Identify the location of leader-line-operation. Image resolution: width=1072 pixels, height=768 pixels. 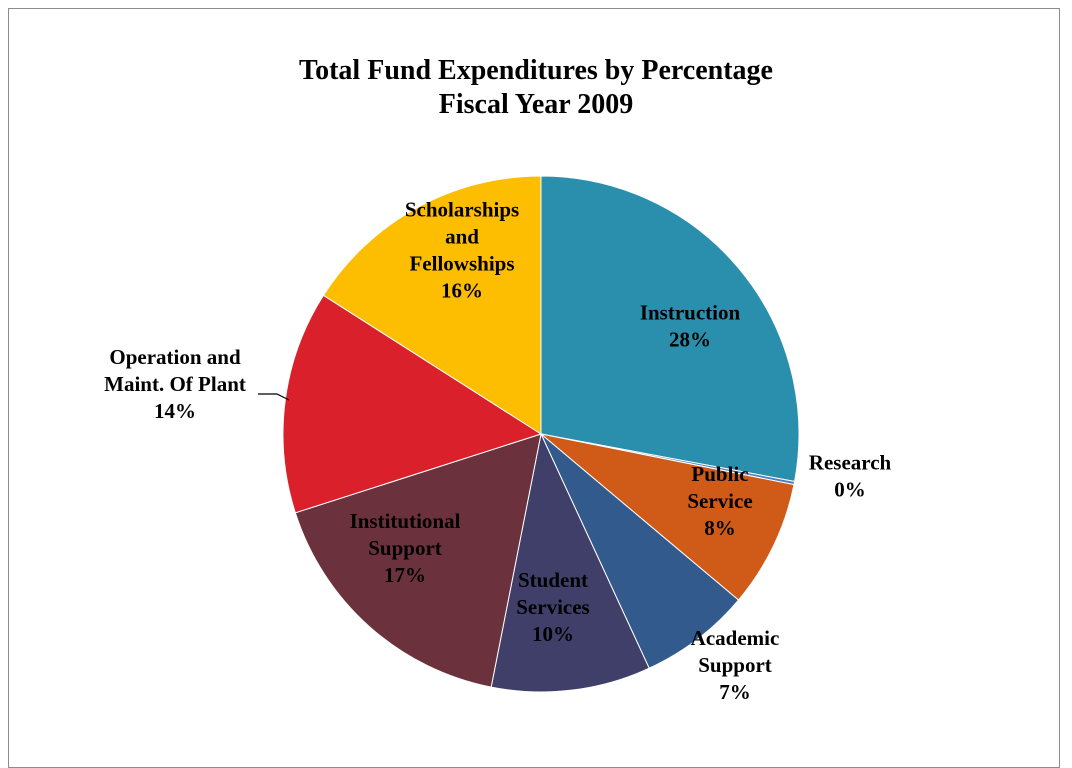
(274, 397).